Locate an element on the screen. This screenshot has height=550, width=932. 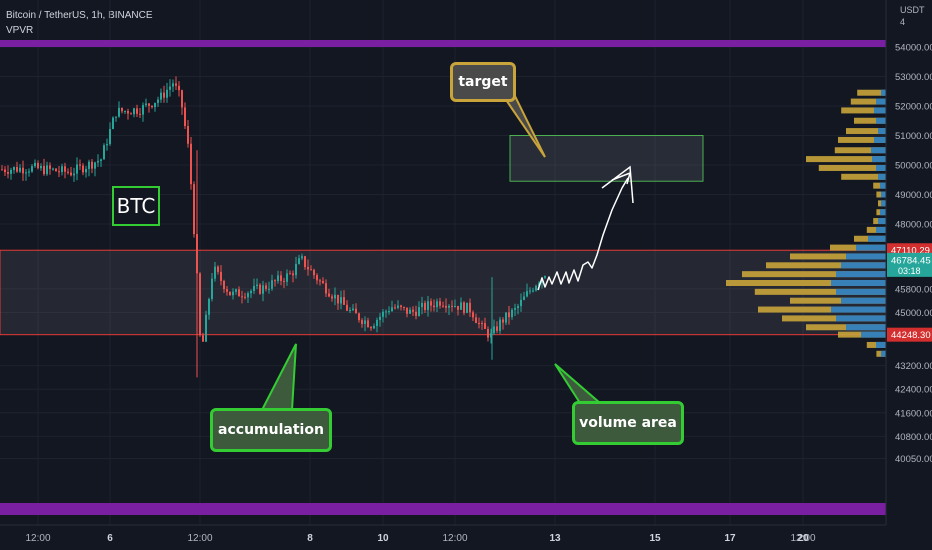
projection-arrow-head is located at coordinates (617, 184).